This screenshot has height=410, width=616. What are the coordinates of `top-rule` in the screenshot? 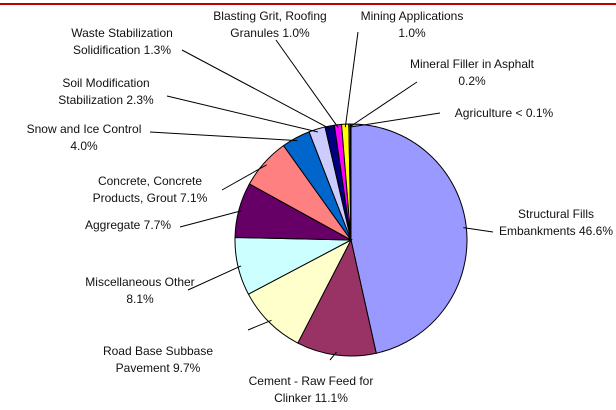 It's located at (308, 4).